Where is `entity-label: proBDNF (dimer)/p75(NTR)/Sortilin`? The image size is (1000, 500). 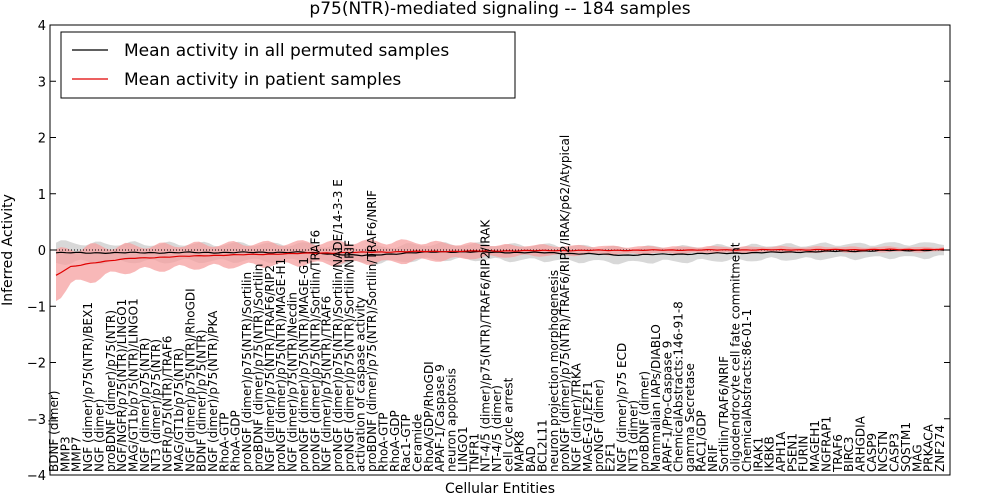
entity-label: proBDNF (dimer)/p75(NTR)/Sortilin is located at coordinates (259, 368).